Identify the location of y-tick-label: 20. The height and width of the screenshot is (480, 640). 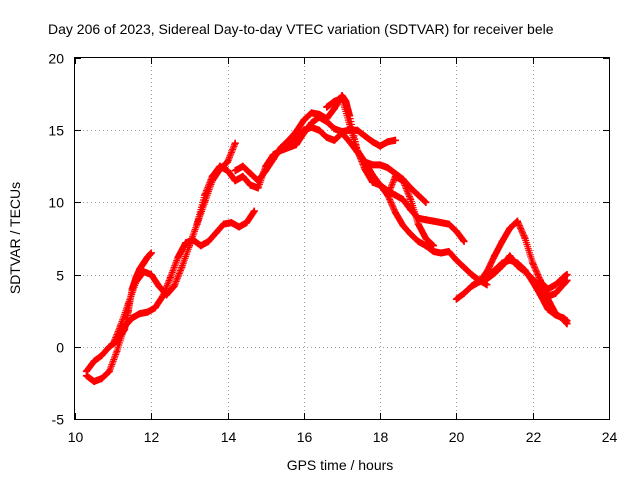
(56, 59).